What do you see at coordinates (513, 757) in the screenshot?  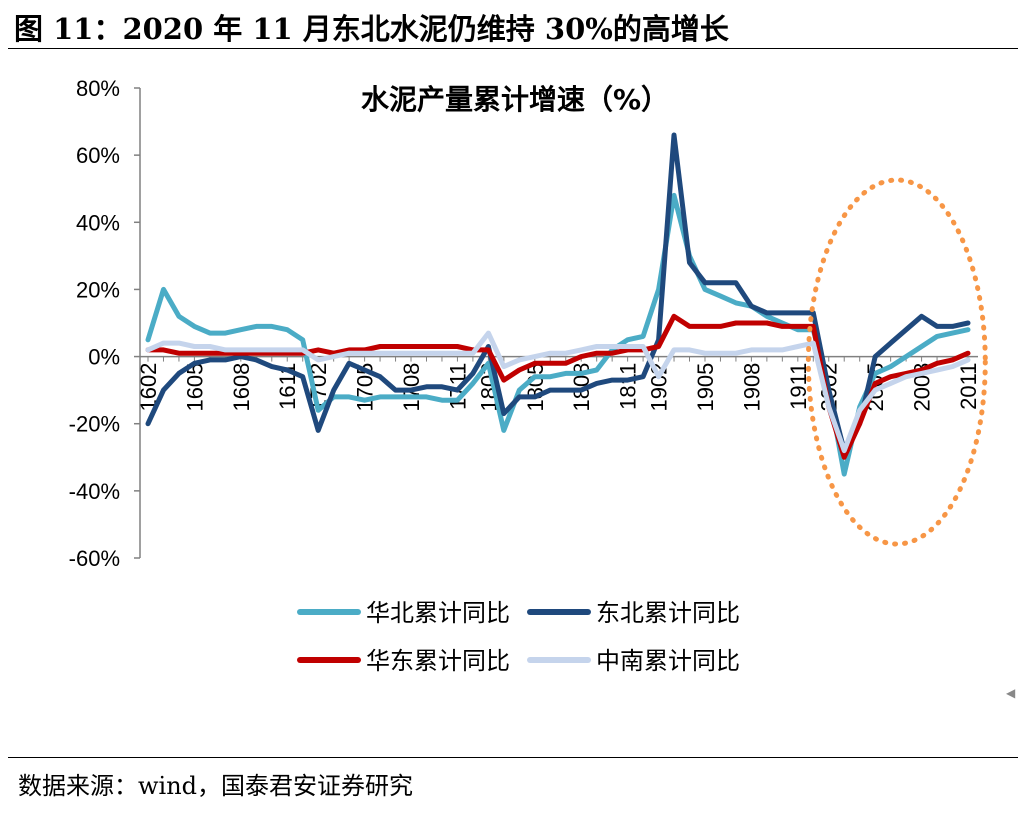 I see `source-rule` at bounding box center [513, 757].